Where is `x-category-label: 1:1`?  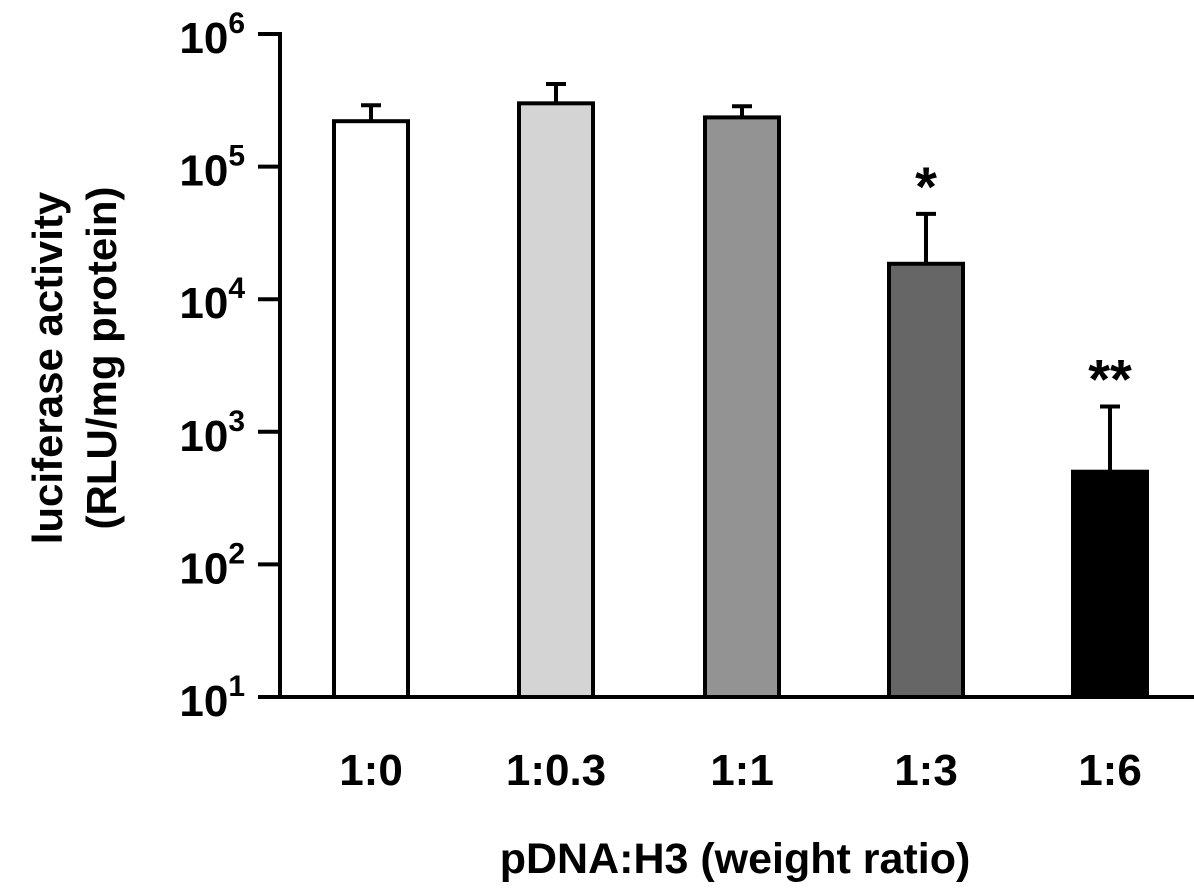 x-category-label: 1:1 is located at coordinates (742, 770).